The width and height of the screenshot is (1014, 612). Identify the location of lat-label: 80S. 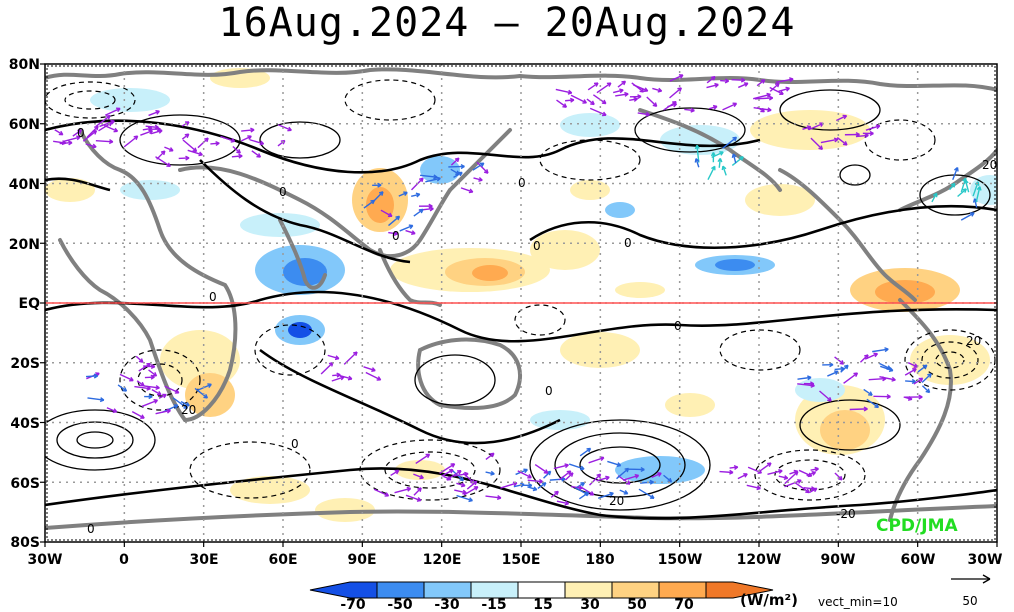
(25, 543).